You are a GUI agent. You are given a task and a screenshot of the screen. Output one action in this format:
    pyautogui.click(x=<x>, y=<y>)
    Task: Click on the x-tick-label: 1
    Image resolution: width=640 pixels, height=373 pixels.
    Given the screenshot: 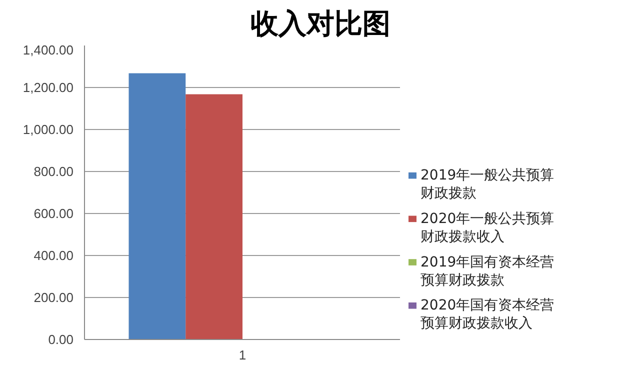 What is the action you would take?
    pyautogui.click(x=242, y=355)
    